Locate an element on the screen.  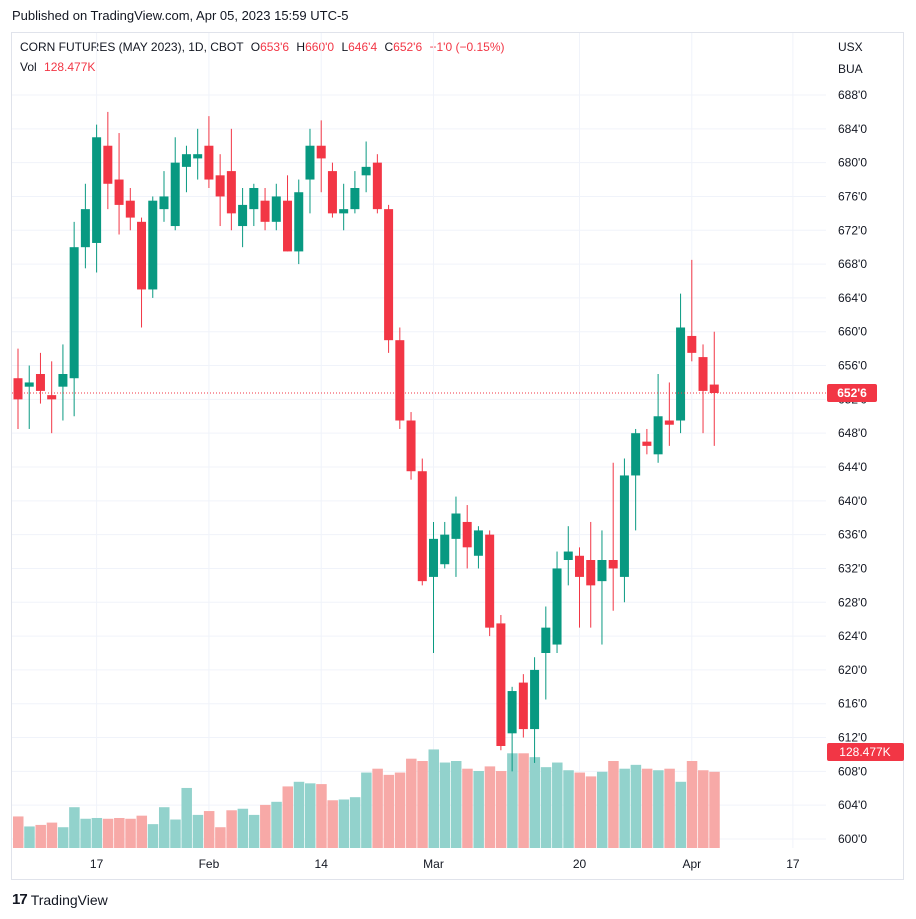
low-label: L is located at coordinates (345, 47).